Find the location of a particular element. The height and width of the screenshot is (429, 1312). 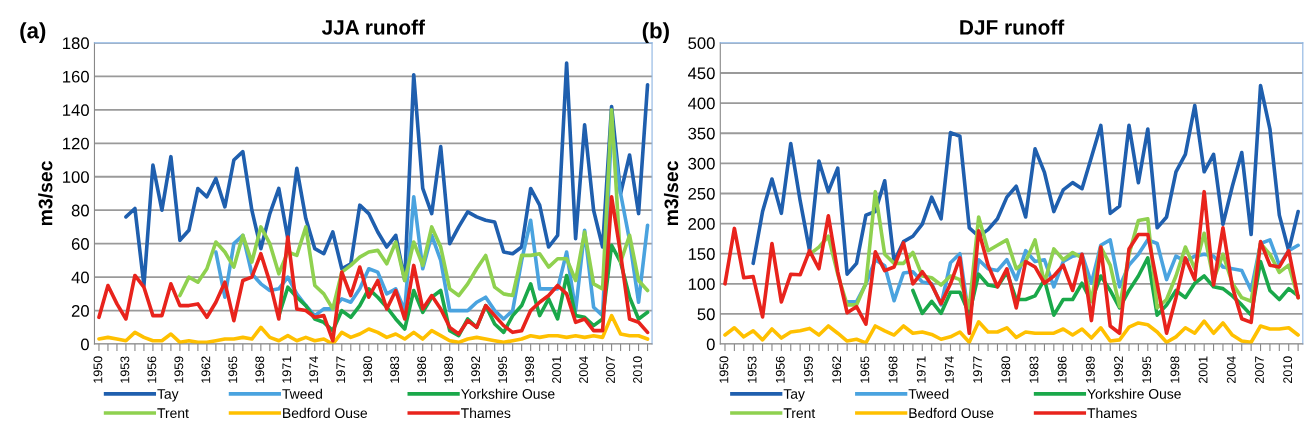

y-tick-label: 40 is located at coordinates (80, 277).